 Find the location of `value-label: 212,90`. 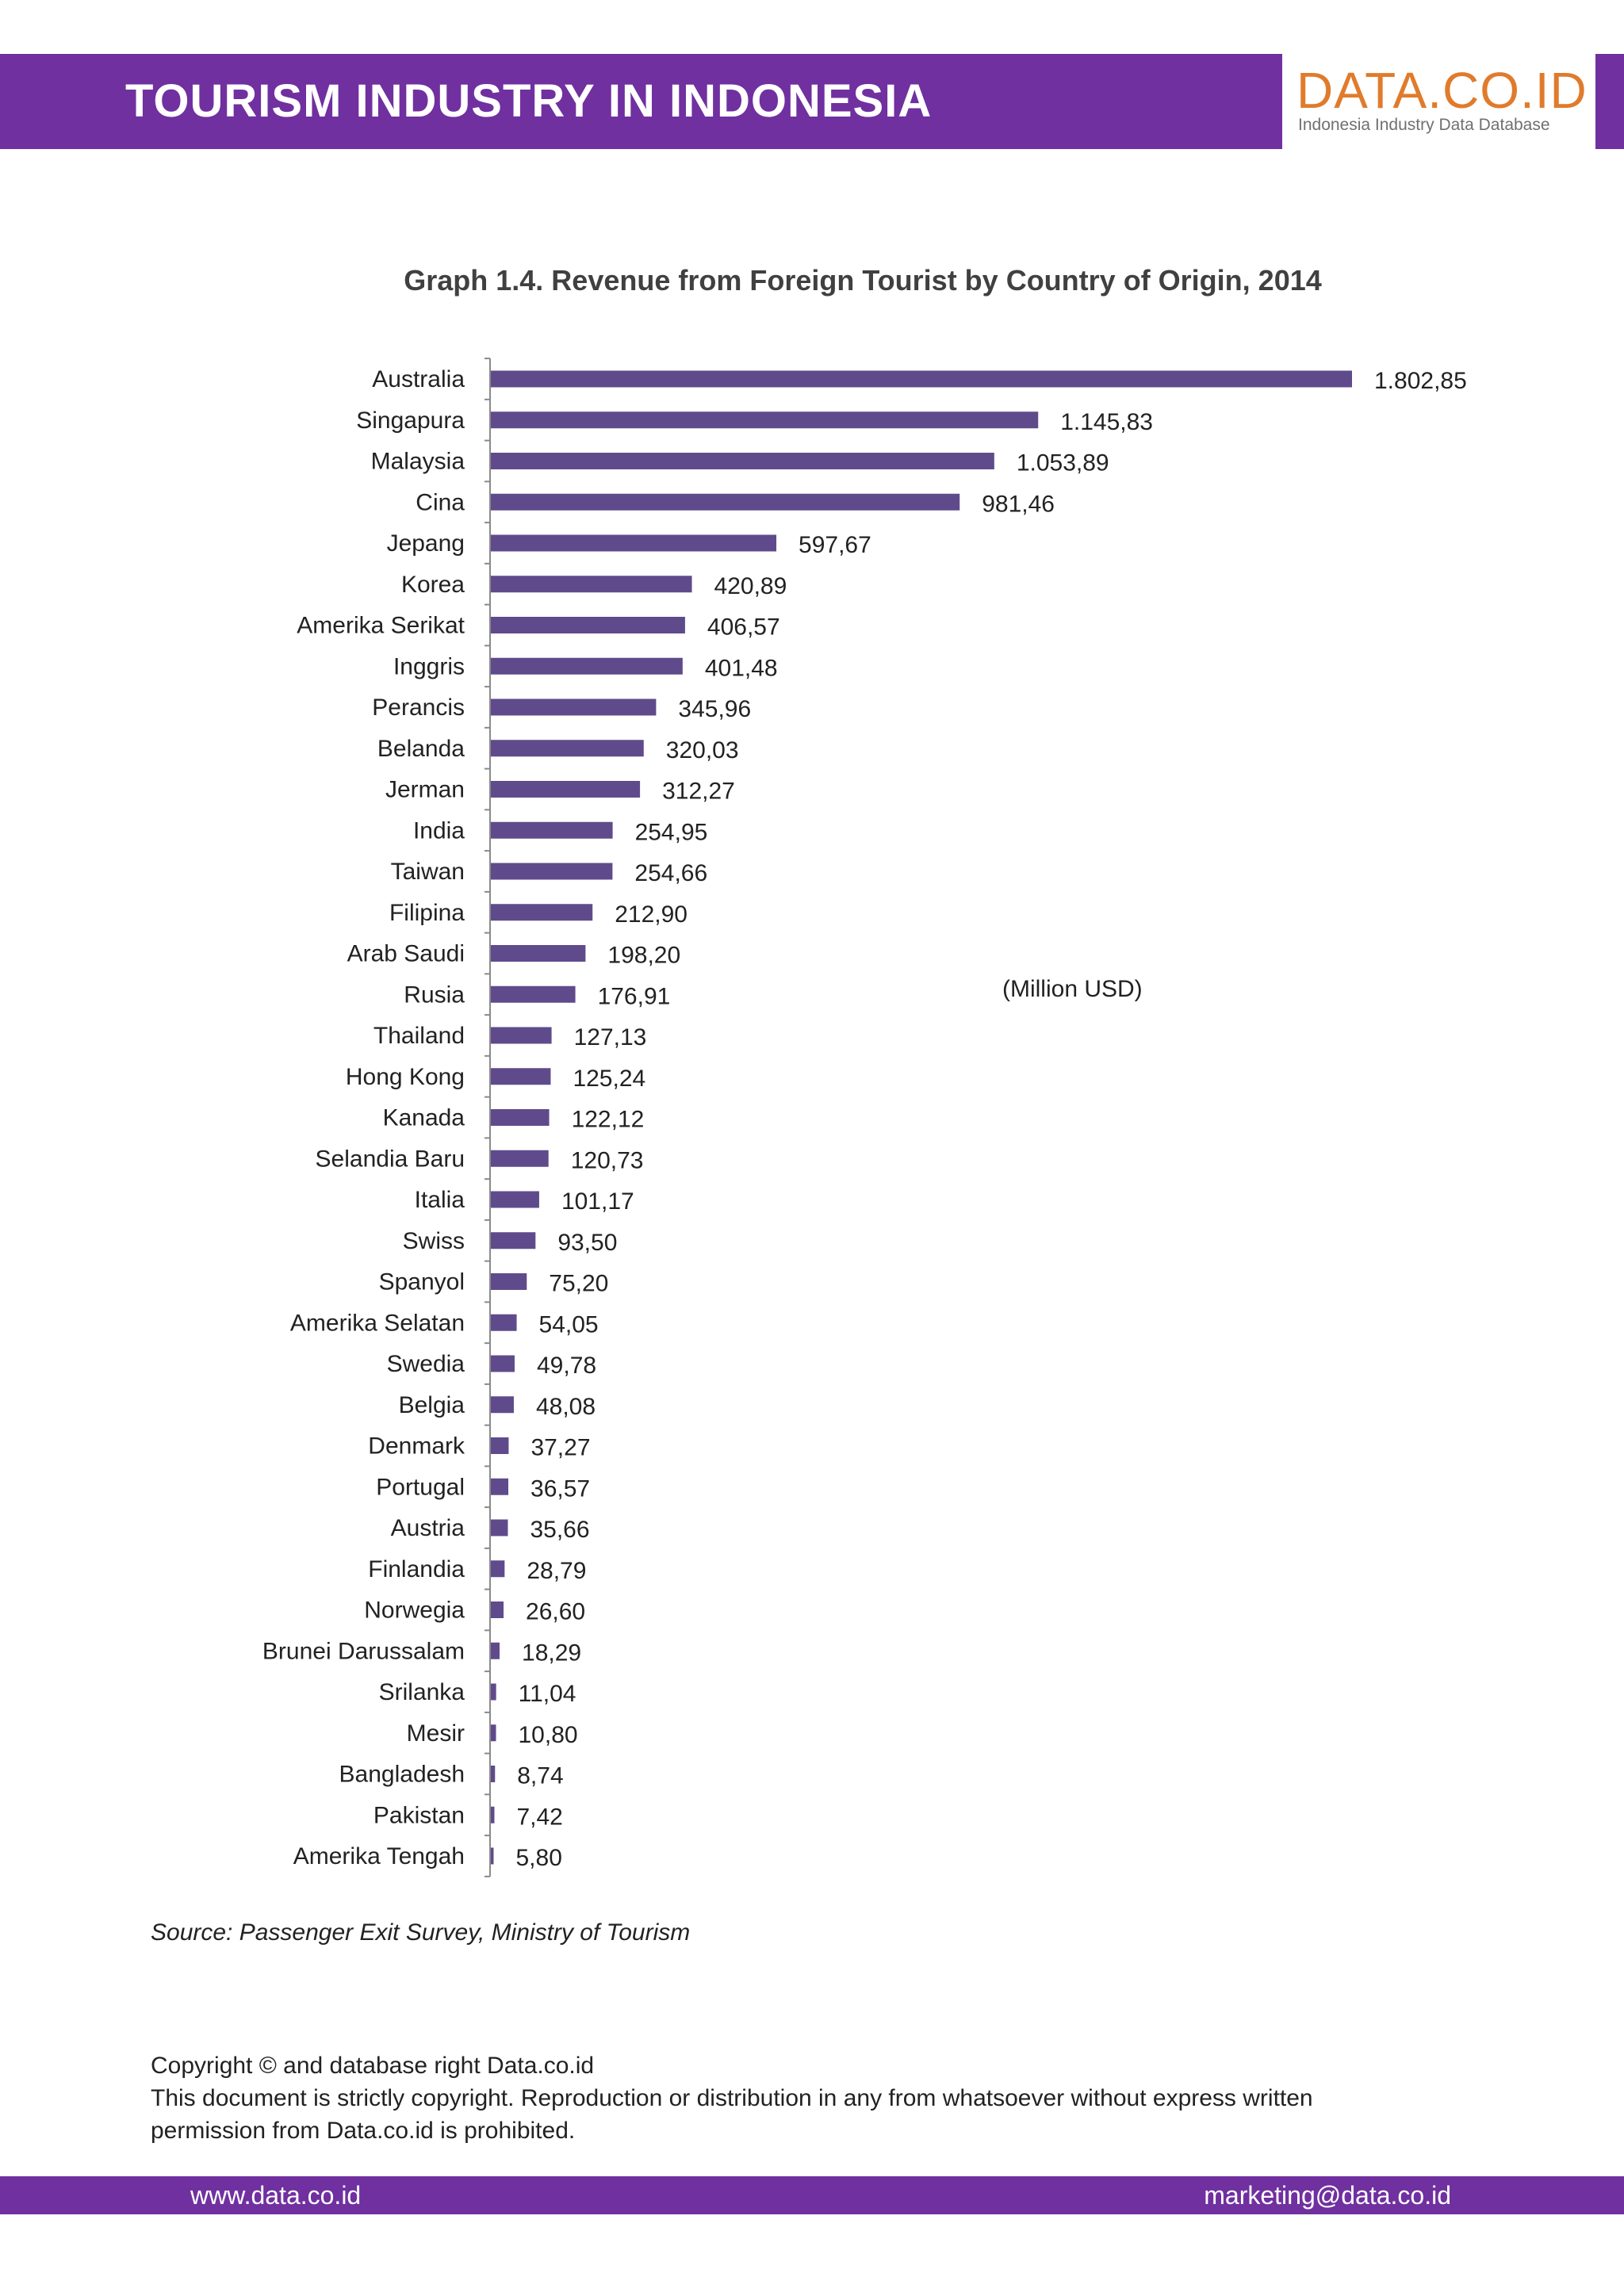

value-label: 212,90 is located at coordinates (651, 914).